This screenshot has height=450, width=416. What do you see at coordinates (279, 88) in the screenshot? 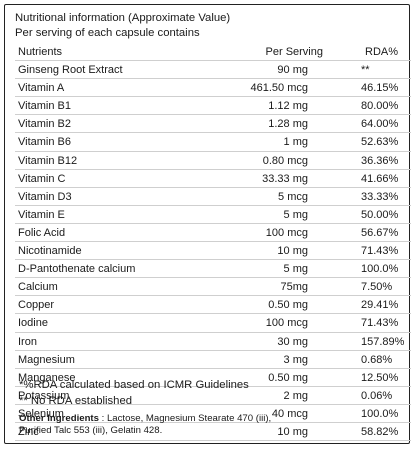
I see `per-serving-value: 461.50 mcg` at bounding box center [279, 88].